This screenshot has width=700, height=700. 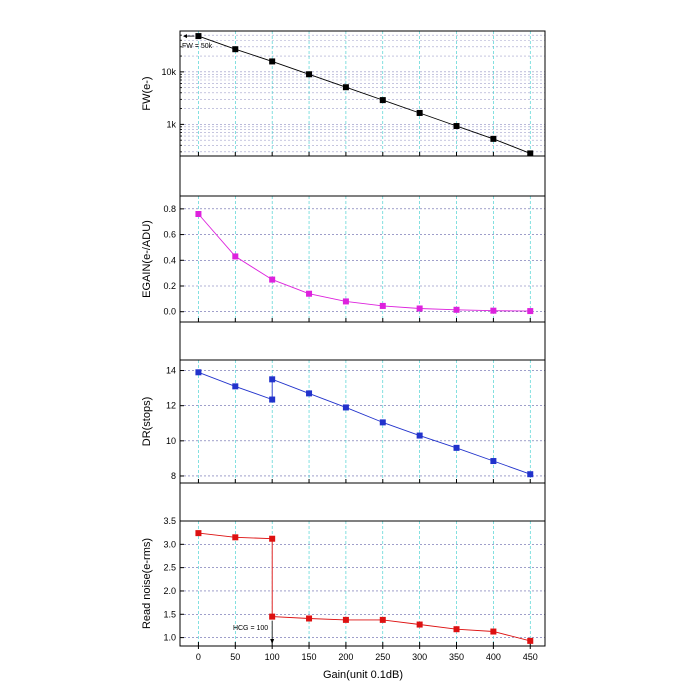 I want to click on y-tick-label: 3.0, so click(x=169, y=544).